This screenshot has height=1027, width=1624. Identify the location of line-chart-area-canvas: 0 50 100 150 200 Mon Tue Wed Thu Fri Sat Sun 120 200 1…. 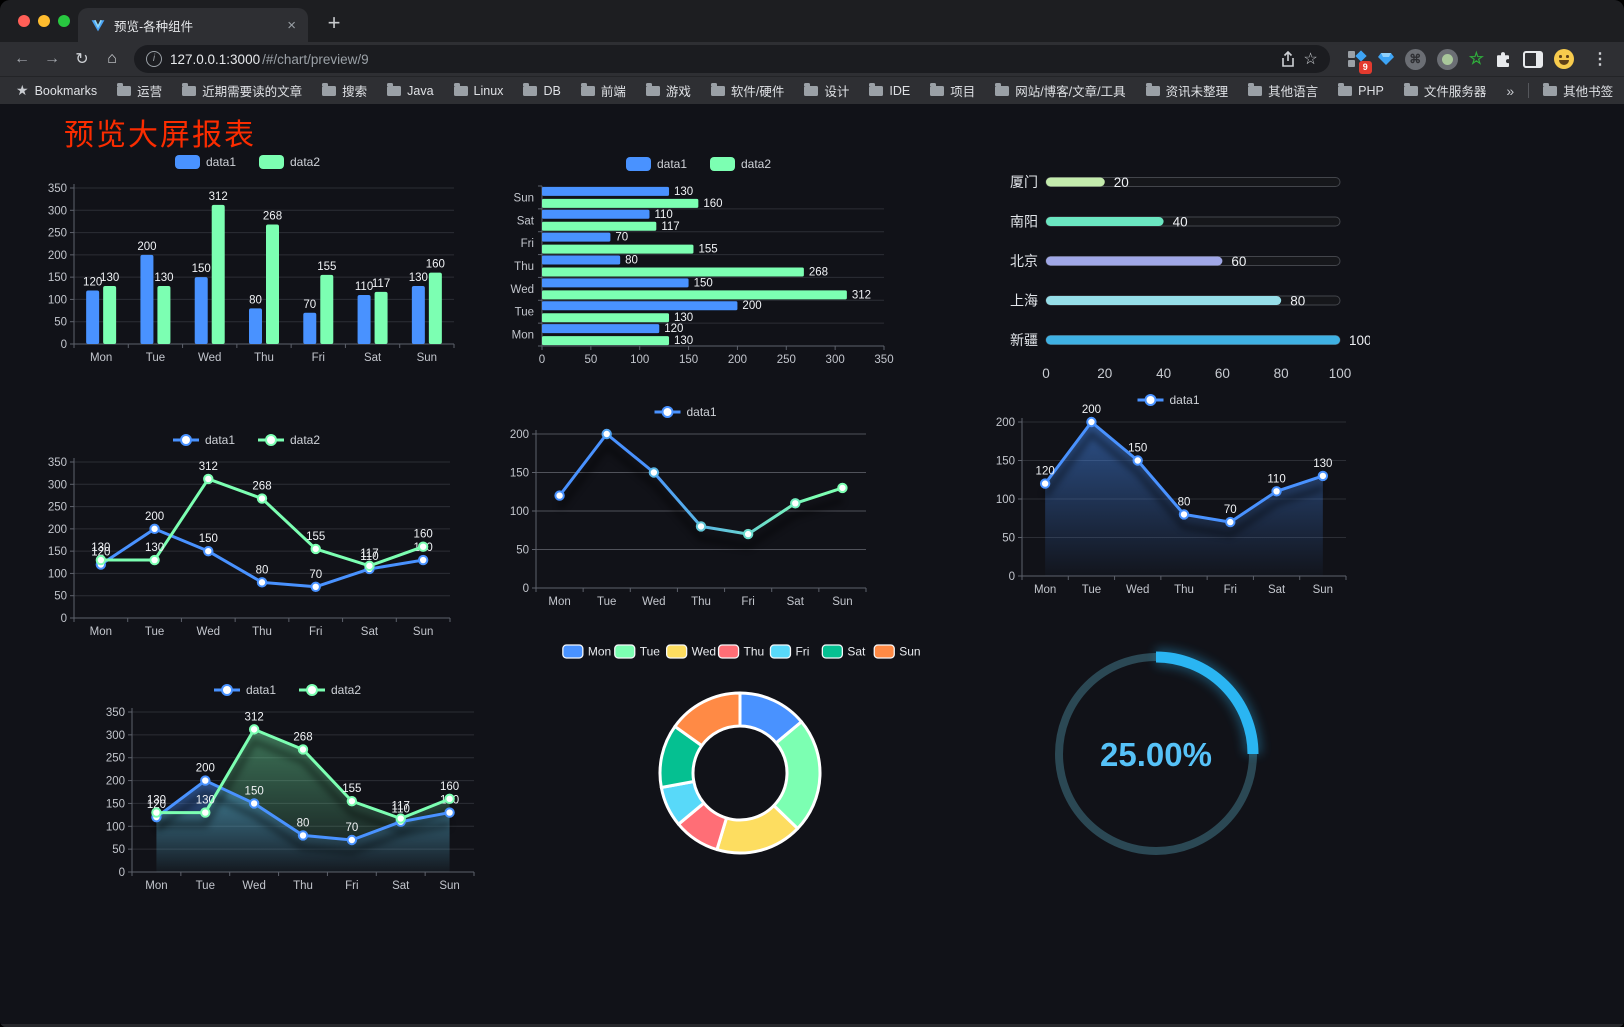
(1171, 494).